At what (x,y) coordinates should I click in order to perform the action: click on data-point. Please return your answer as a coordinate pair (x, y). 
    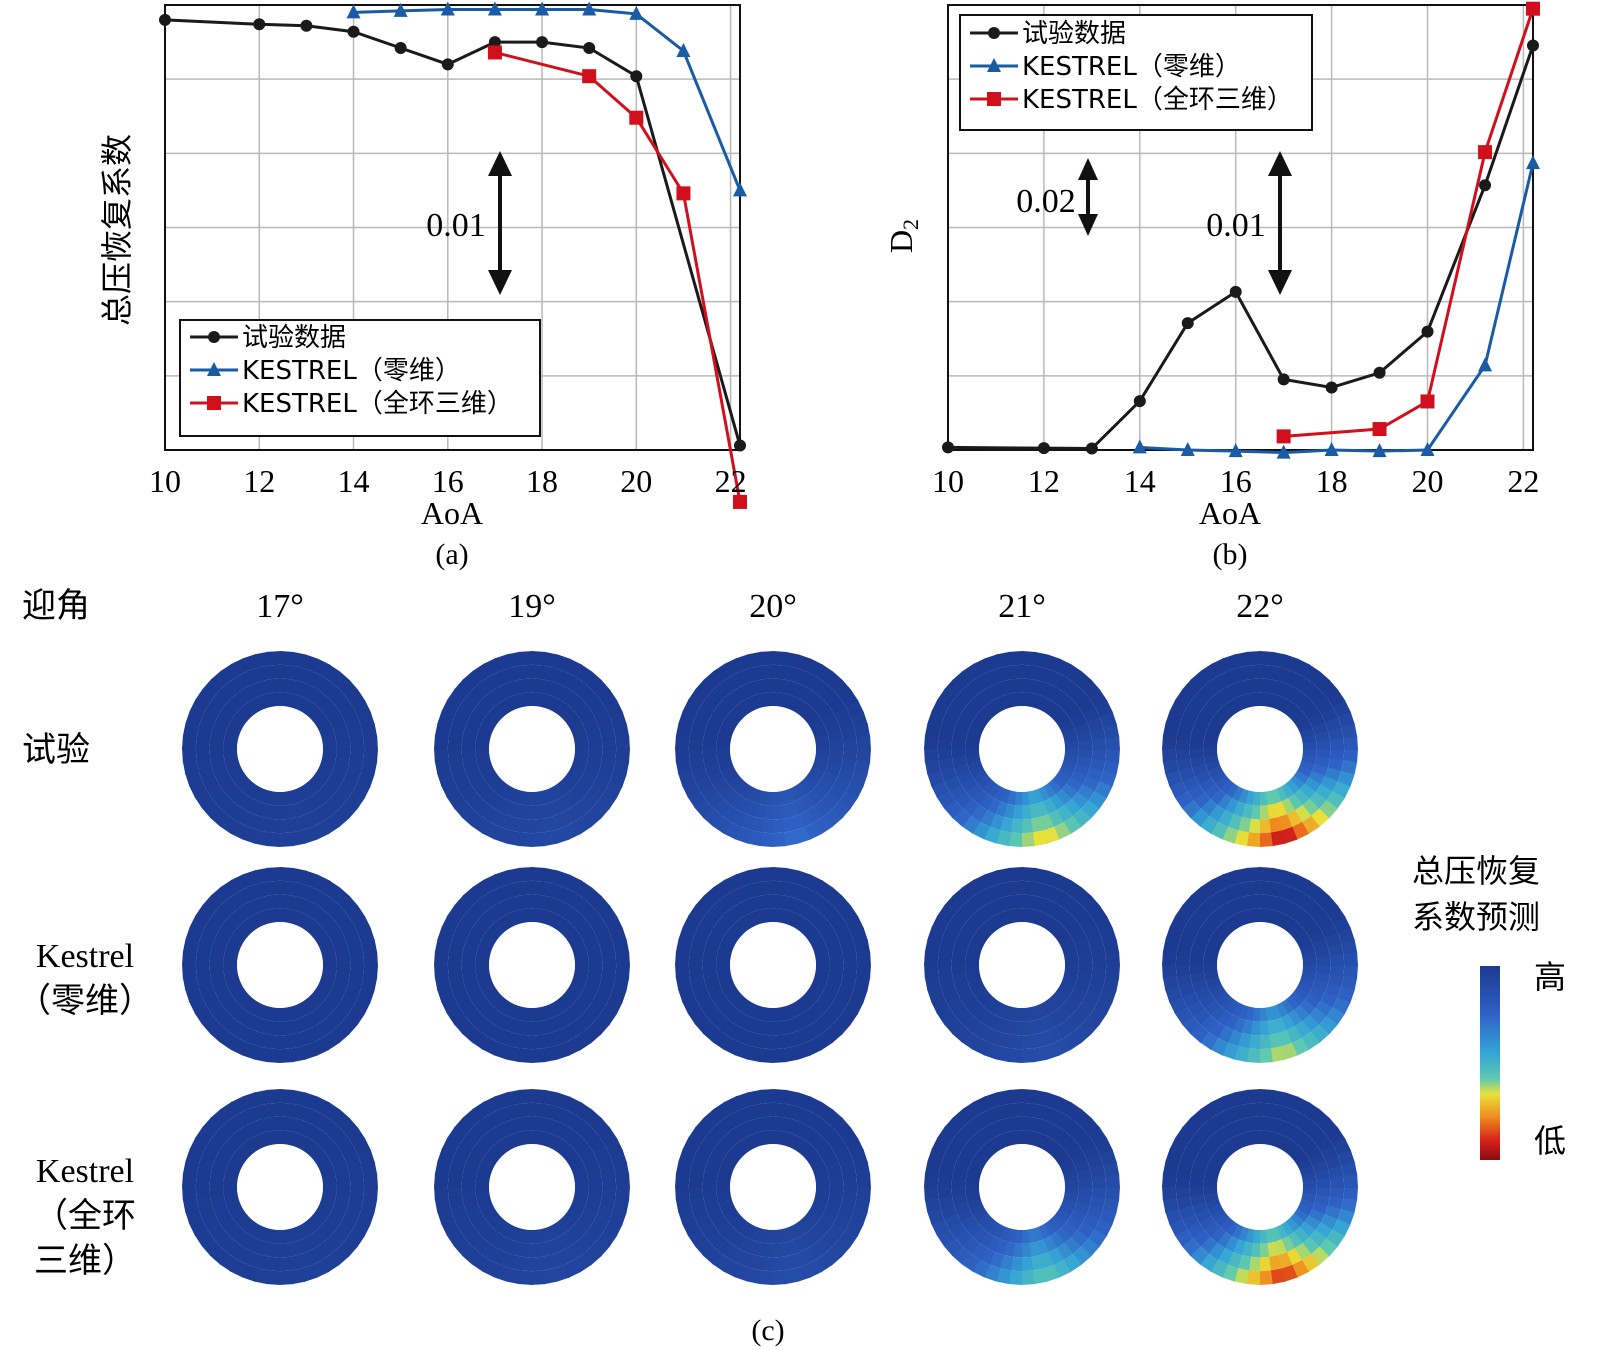
    Looking at the image, I should click on (1485, 364).